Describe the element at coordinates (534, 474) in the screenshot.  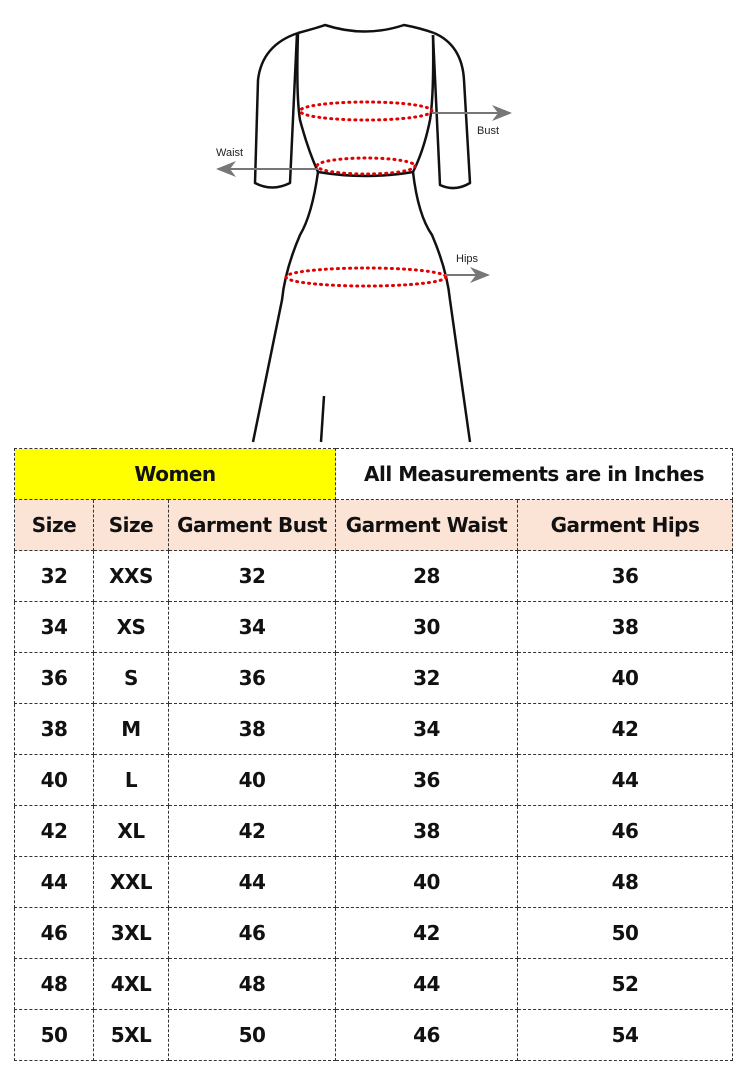
I see `units-note: All Measurements are in Inches` at that location.